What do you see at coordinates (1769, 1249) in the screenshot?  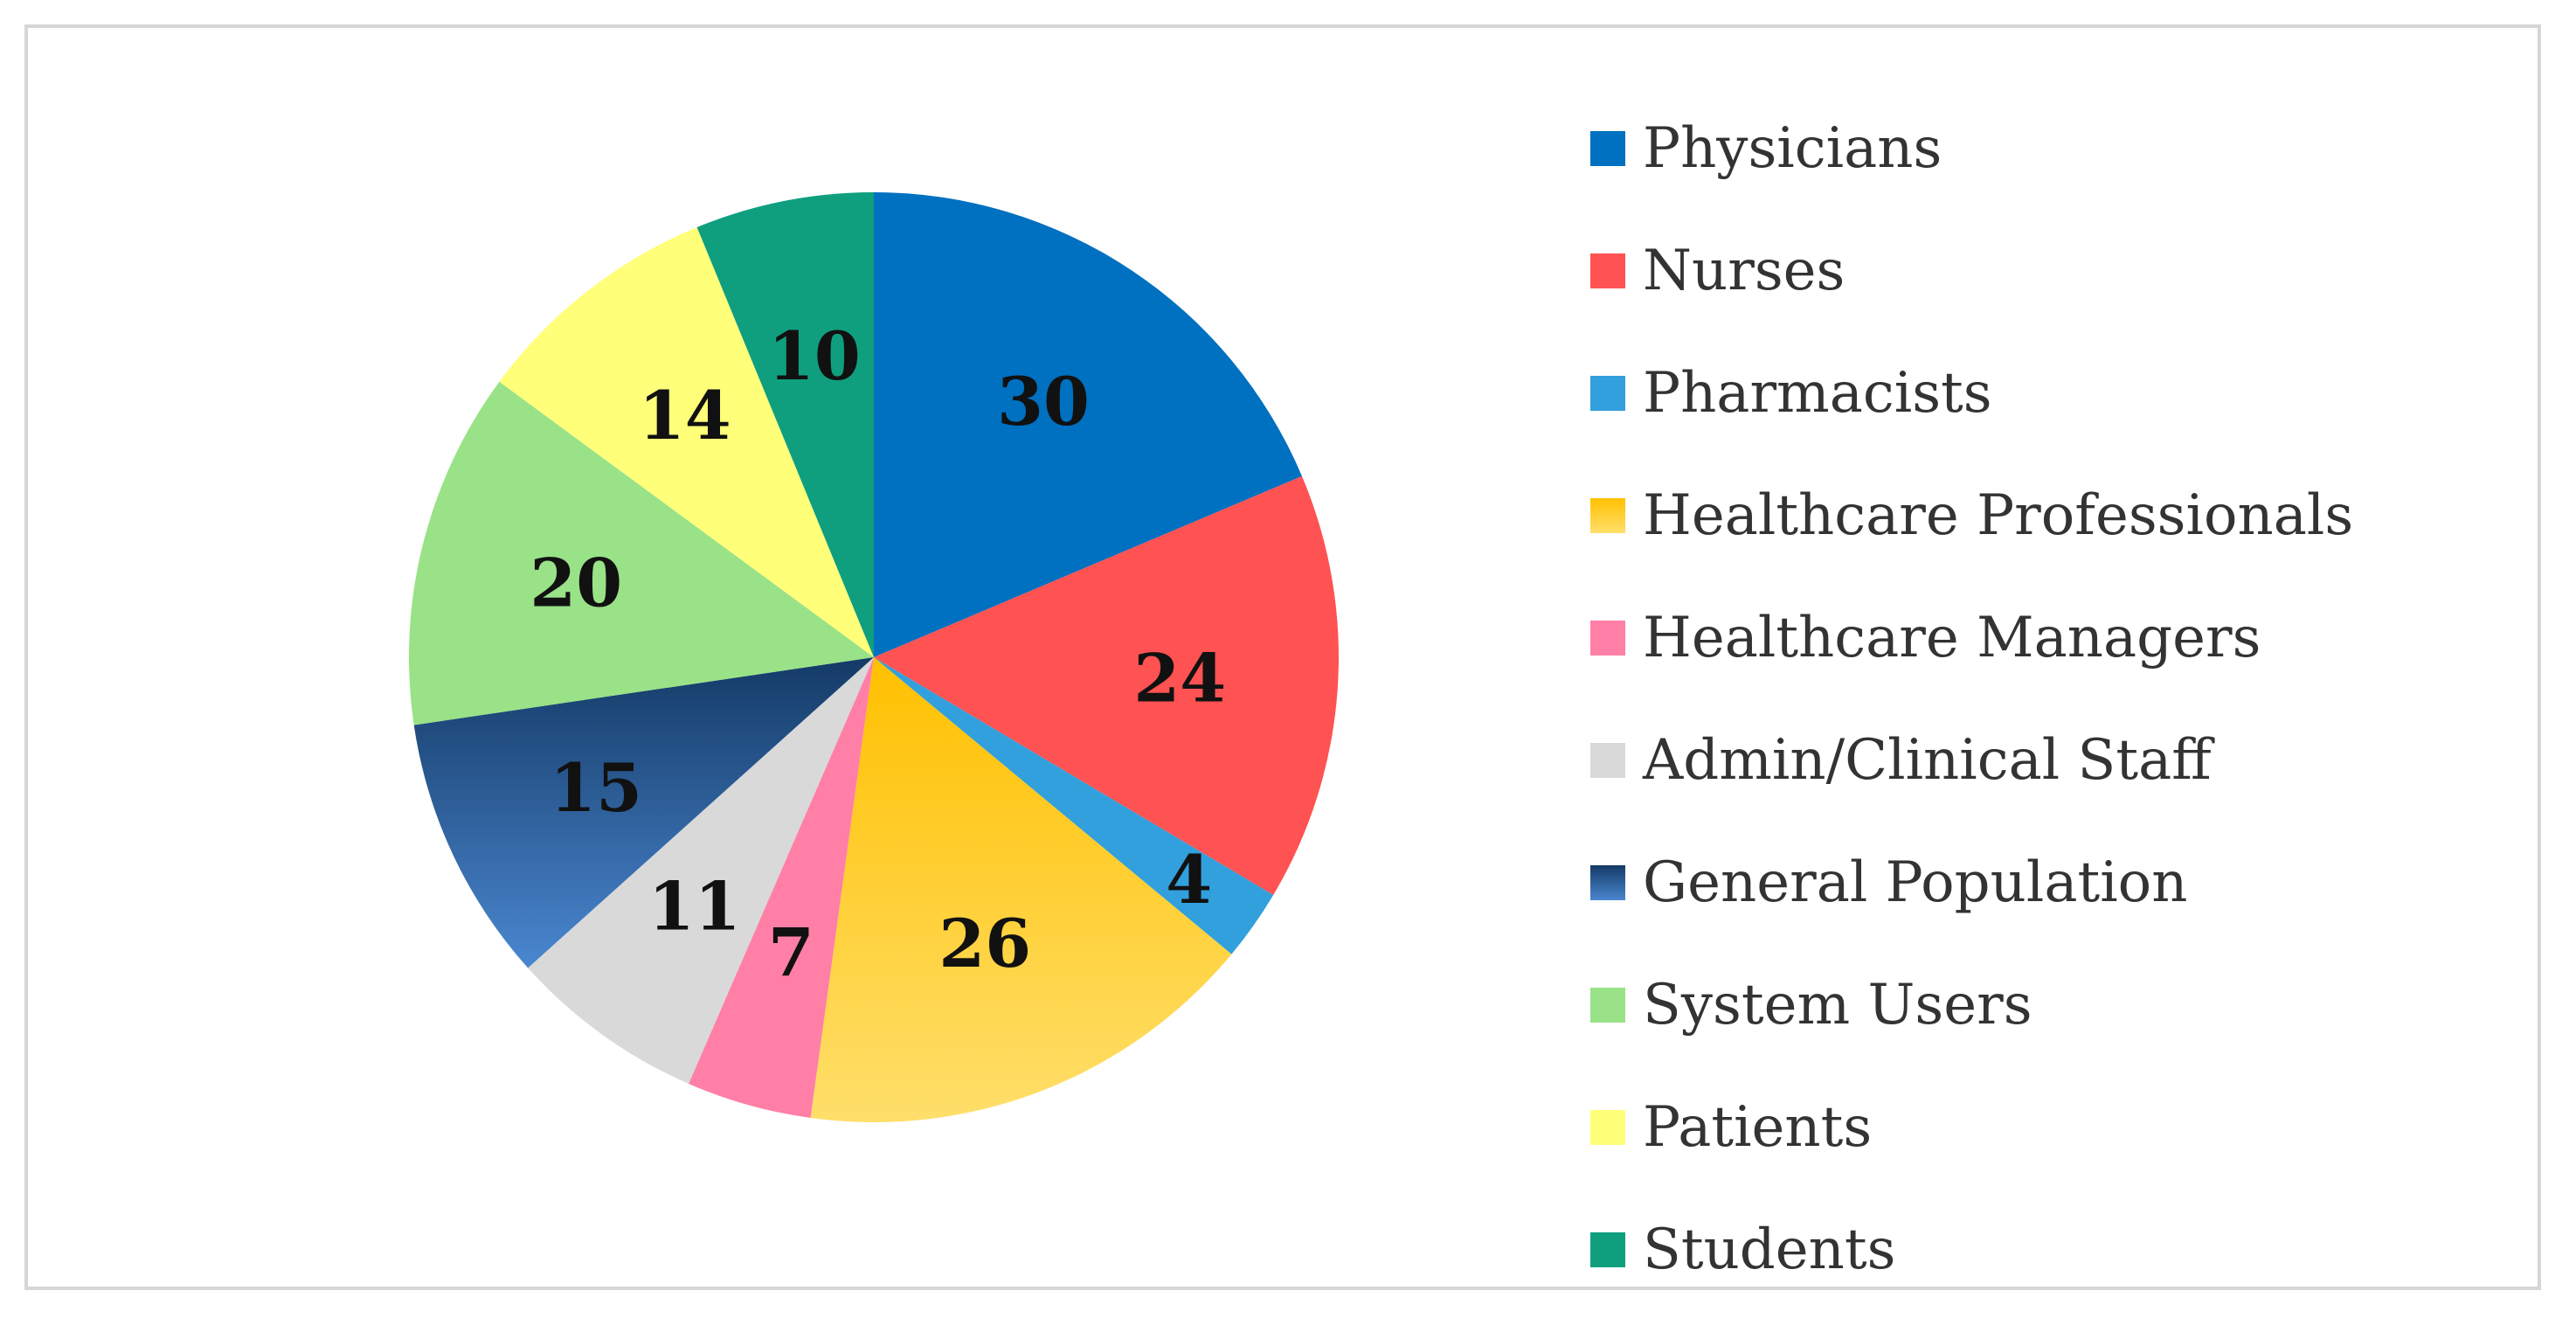 I see `legend-label: Students` at bounding box center [1769, 1249].